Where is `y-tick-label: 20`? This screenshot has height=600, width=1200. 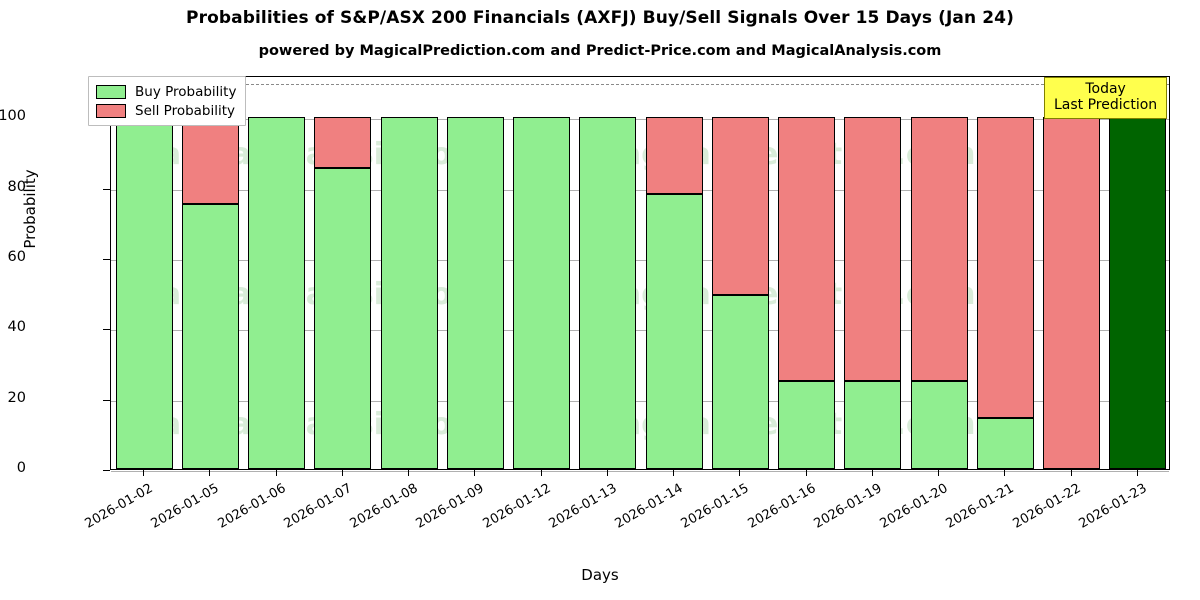
y-tick-label: 20 is located at coordinates (16, 397).